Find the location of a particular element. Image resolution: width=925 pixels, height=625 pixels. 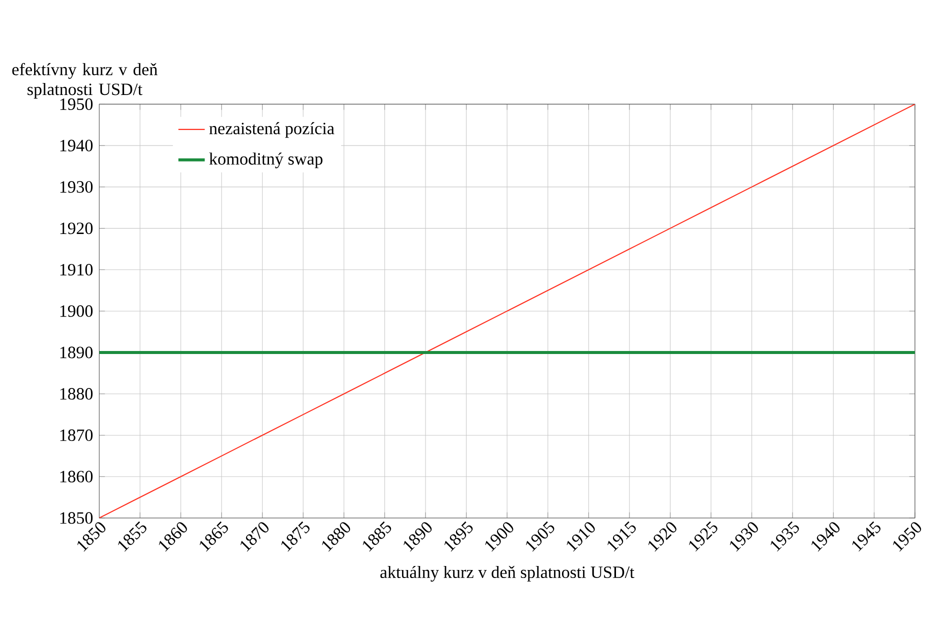

y-tick-label: 1860 is located at coordinates (76, 476).